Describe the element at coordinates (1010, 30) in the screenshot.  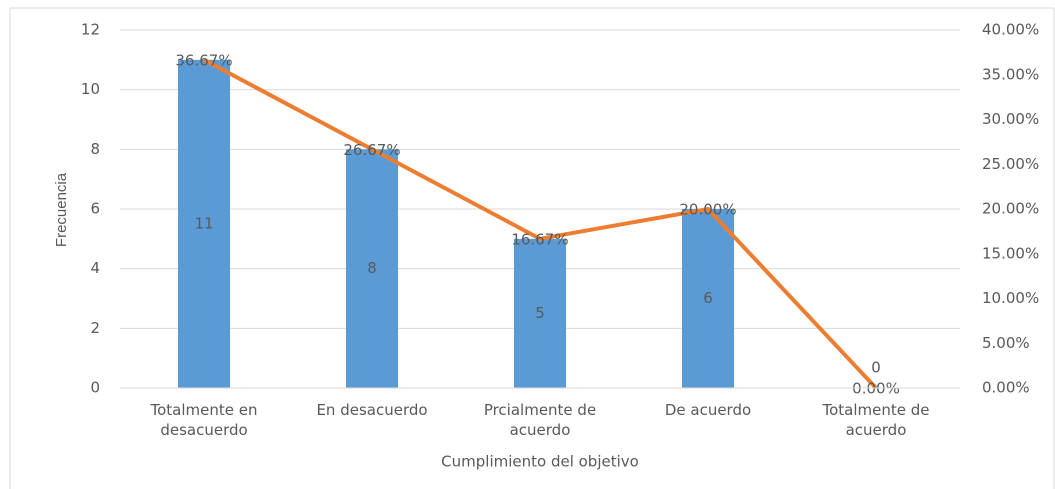
I see `y2-tick-label: 40.00%` at that location.